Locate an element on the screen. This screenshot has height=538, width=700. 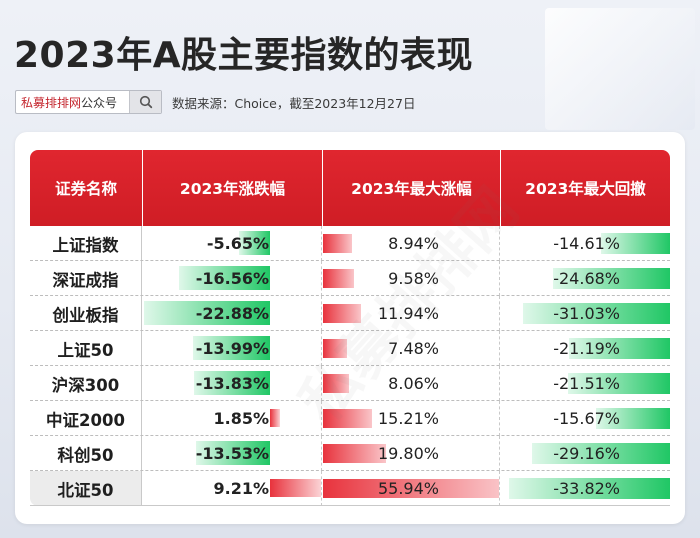
max-drawdown-value: -33.82% is located at coordinates (586, 488).